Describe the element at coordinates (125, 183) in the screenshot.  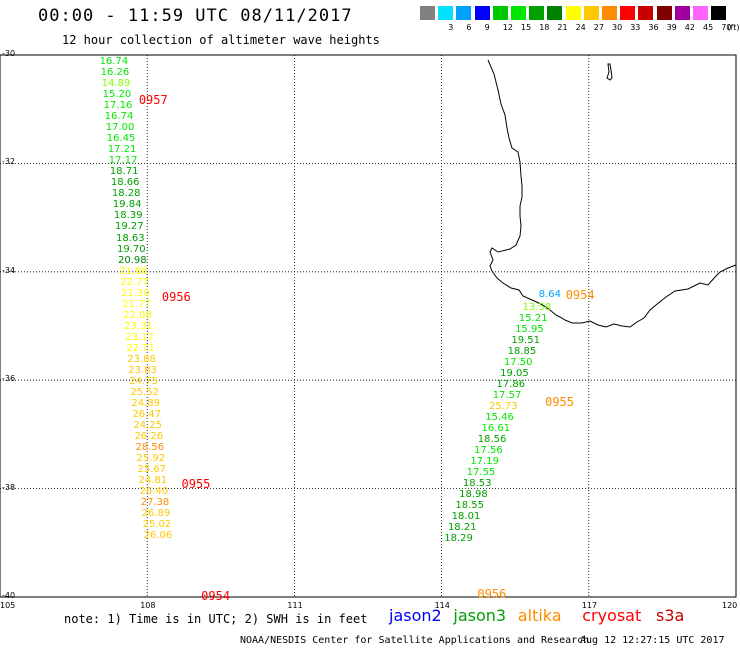
I see `wave-height-label: 18.66` at that location.